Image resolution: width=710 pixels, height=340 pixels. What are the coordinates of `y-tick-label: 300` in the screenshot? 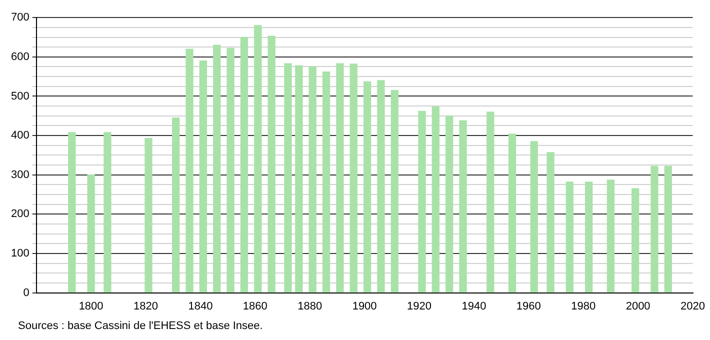 It's located at (20, 174).